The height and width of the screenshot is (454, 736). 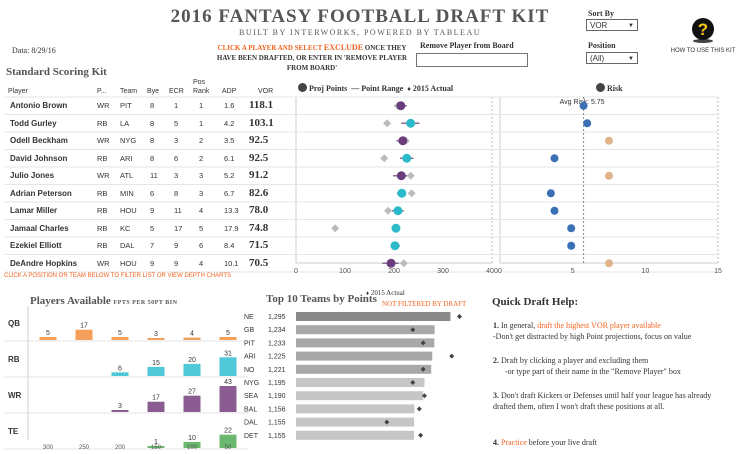 What do you see at coordinates (251, 423) in the screenshot?
I see `team-label: DAL` at bounding box center [251, 423].